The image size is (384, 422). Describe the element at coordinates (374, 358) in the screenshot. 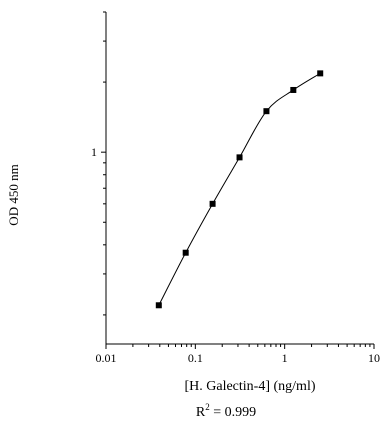

I see `x-tick-label: 10` at that location.